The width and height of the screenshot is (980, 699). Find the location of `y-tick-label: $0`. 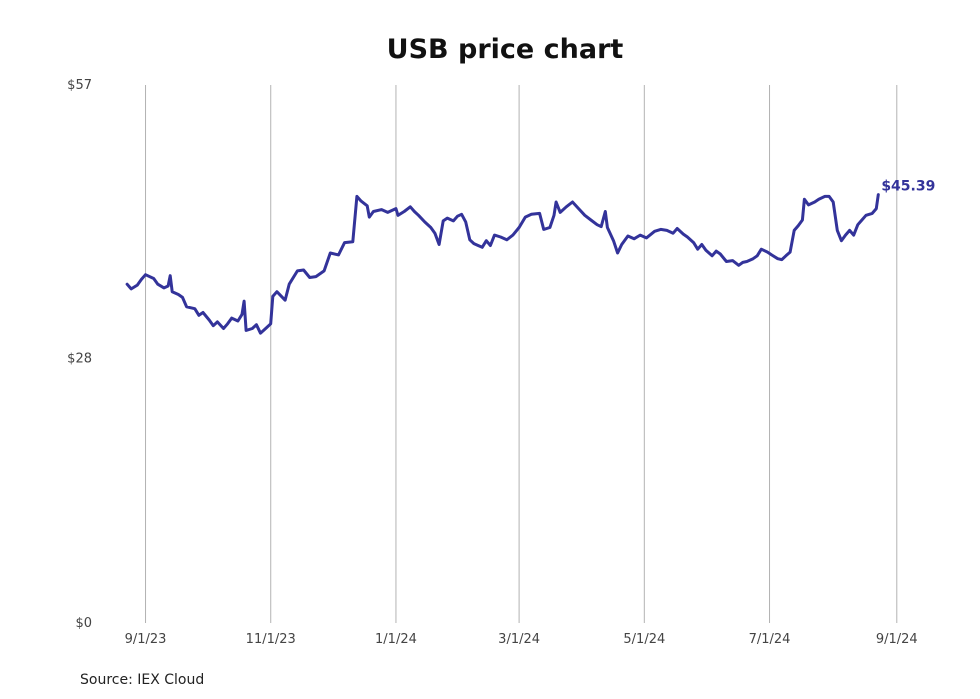

y-tick-label: $0 is located at coordinates (83, 623).